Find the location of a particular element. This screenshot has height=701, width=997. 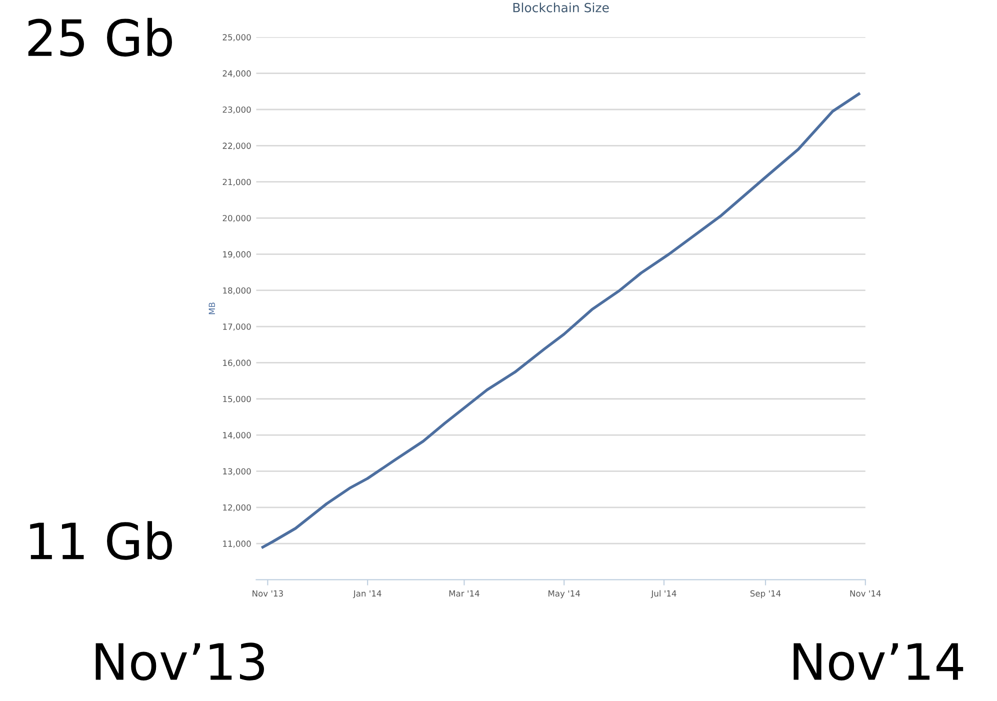

y-tick-label: 20,000 is located at coordinates (236, 218).